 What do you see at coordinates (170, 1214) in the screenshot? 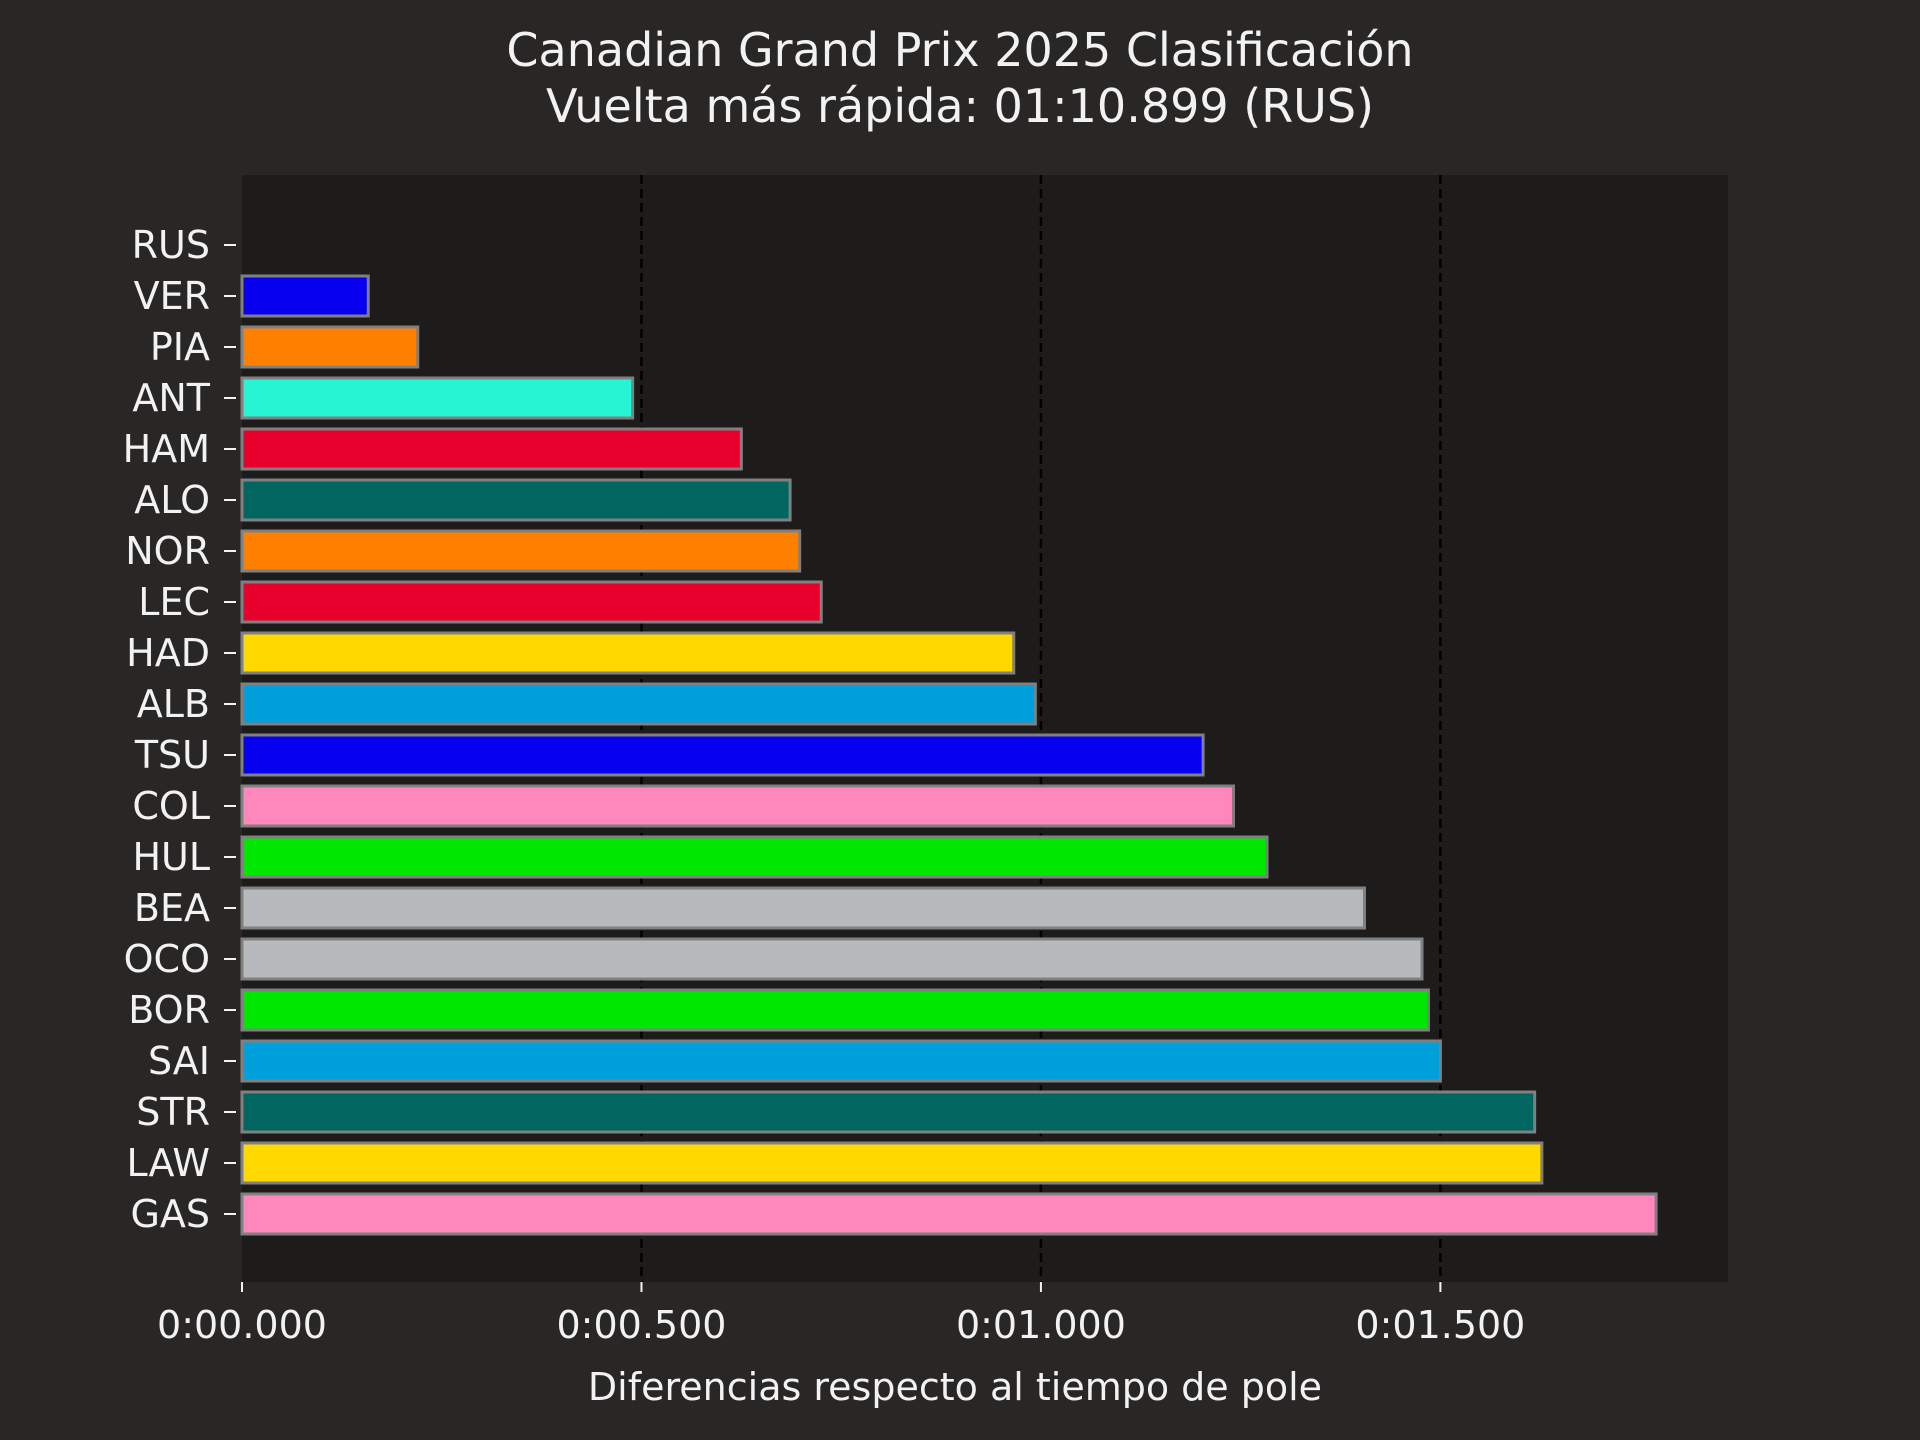
I see `y-tick-label-gas: GAS` at bounding box center [170, 1214].